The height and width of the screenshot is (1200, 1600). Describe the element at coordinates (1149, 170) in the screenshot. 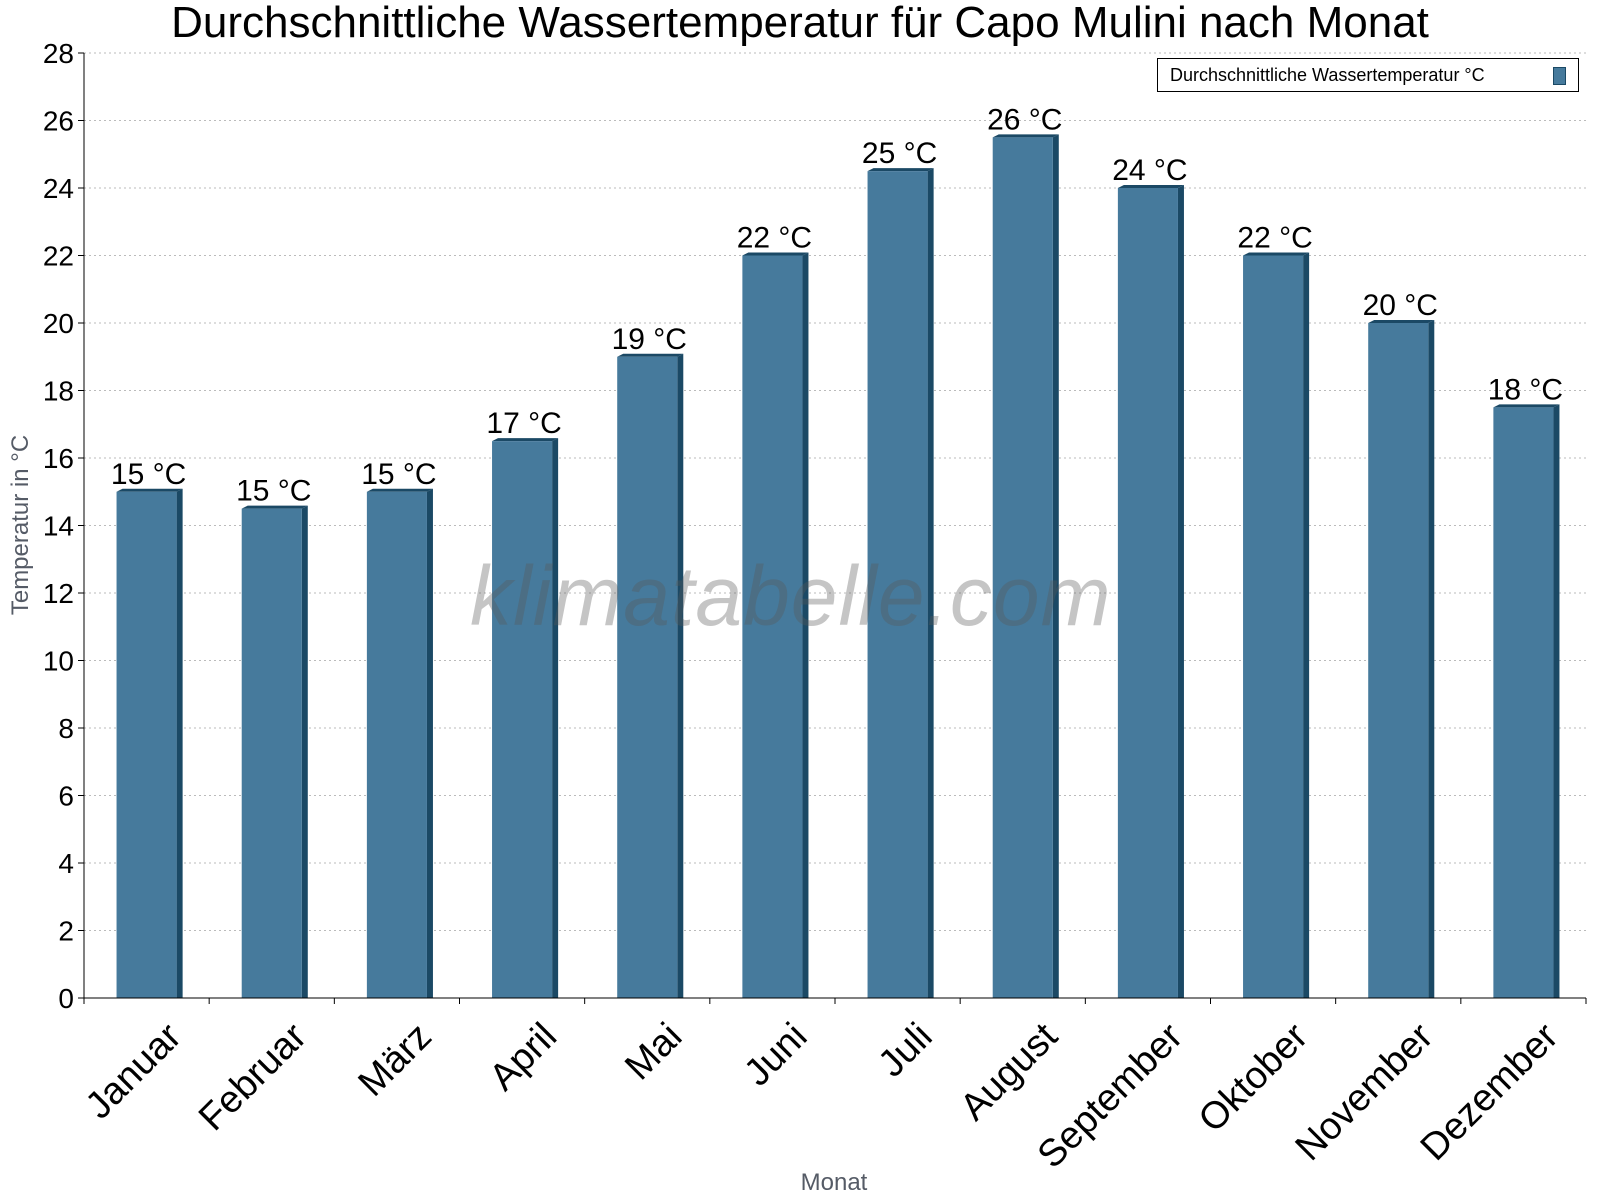

I see `data-label: 24 °C` at that location.